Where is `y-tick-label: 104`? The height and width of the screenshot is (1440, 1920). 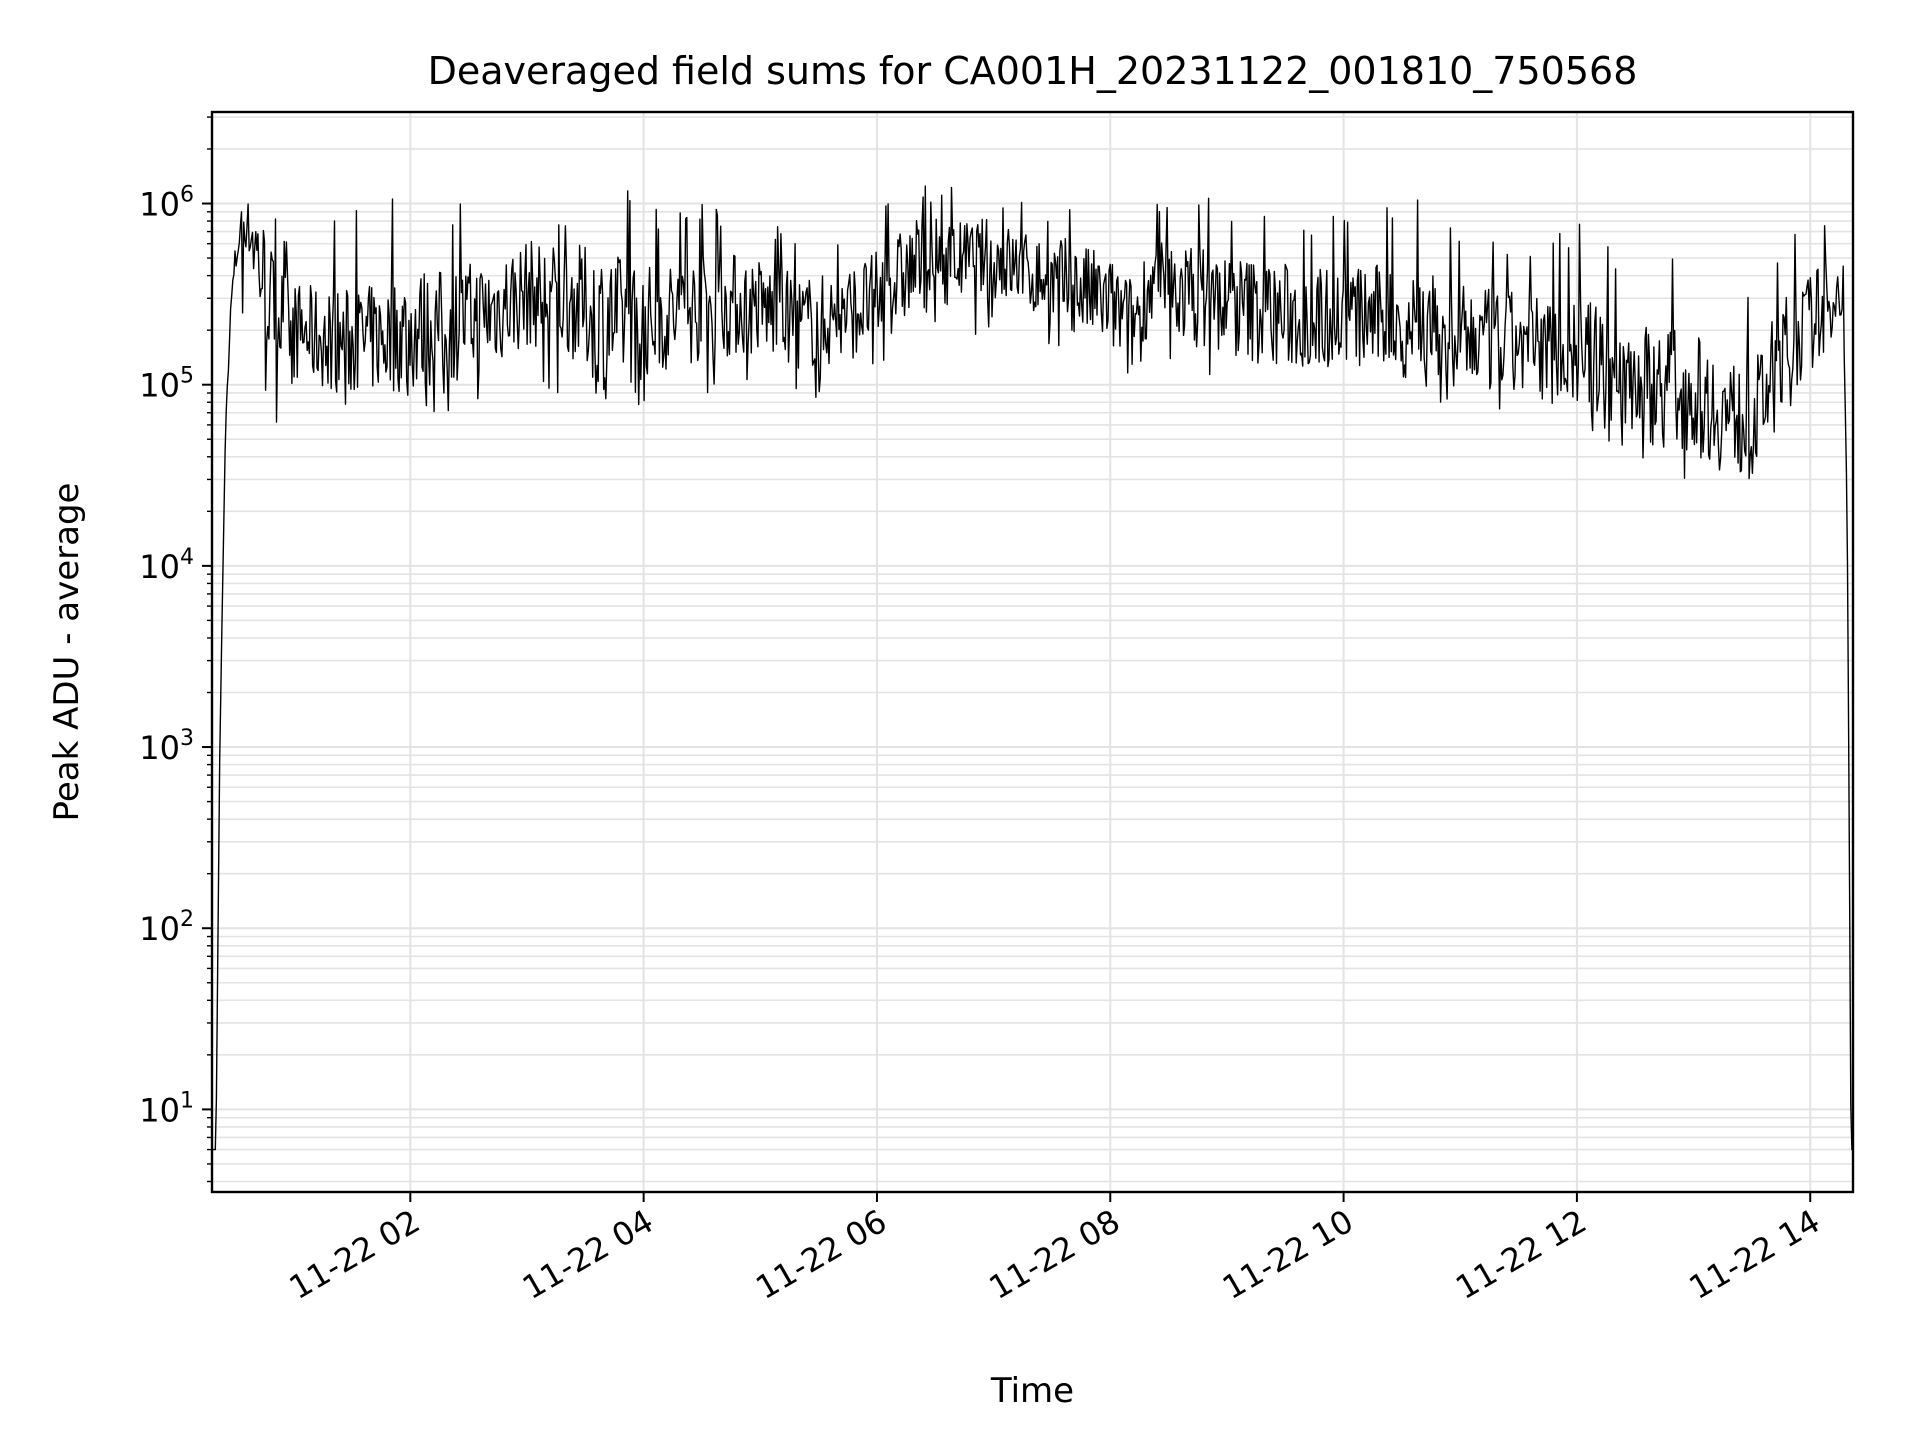
y-tick-label: 104 is located at coordinates (166, 565).